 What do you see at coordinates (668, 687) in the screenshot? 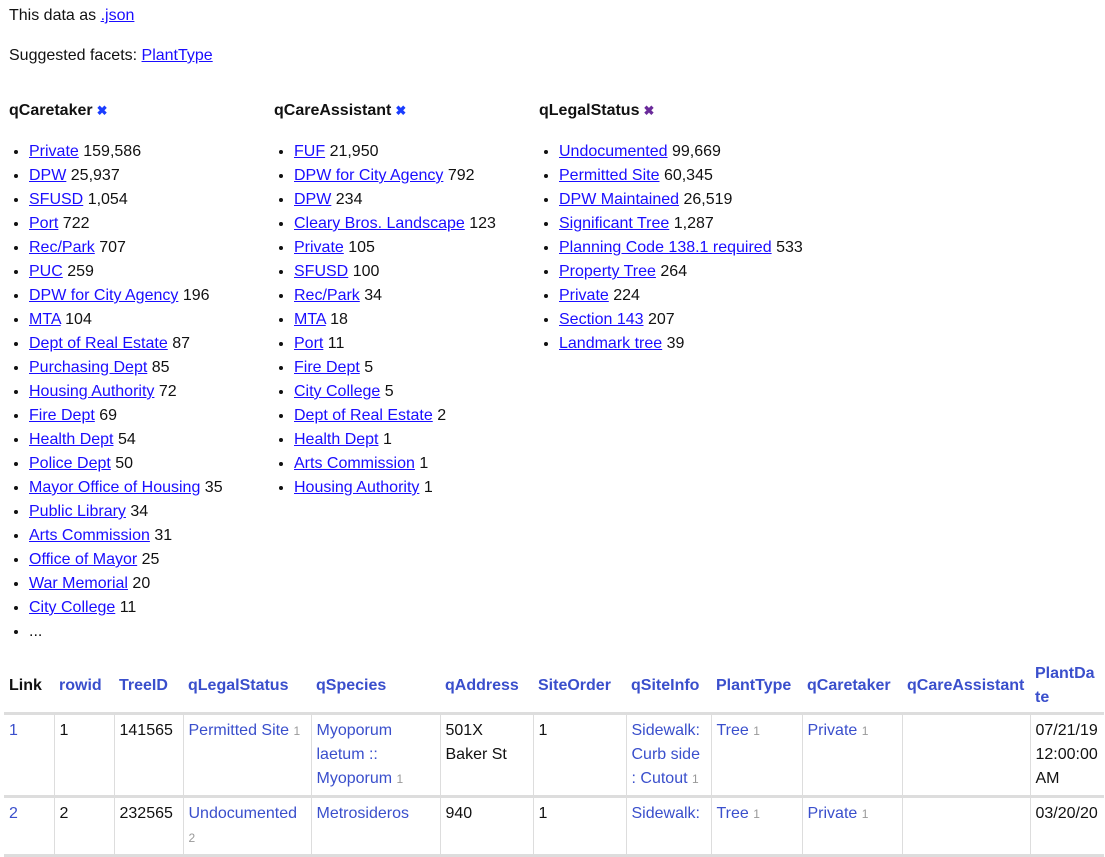
I see `column-header-qsiteinfo: qSiteInfo` at bounding box center [668, 687].